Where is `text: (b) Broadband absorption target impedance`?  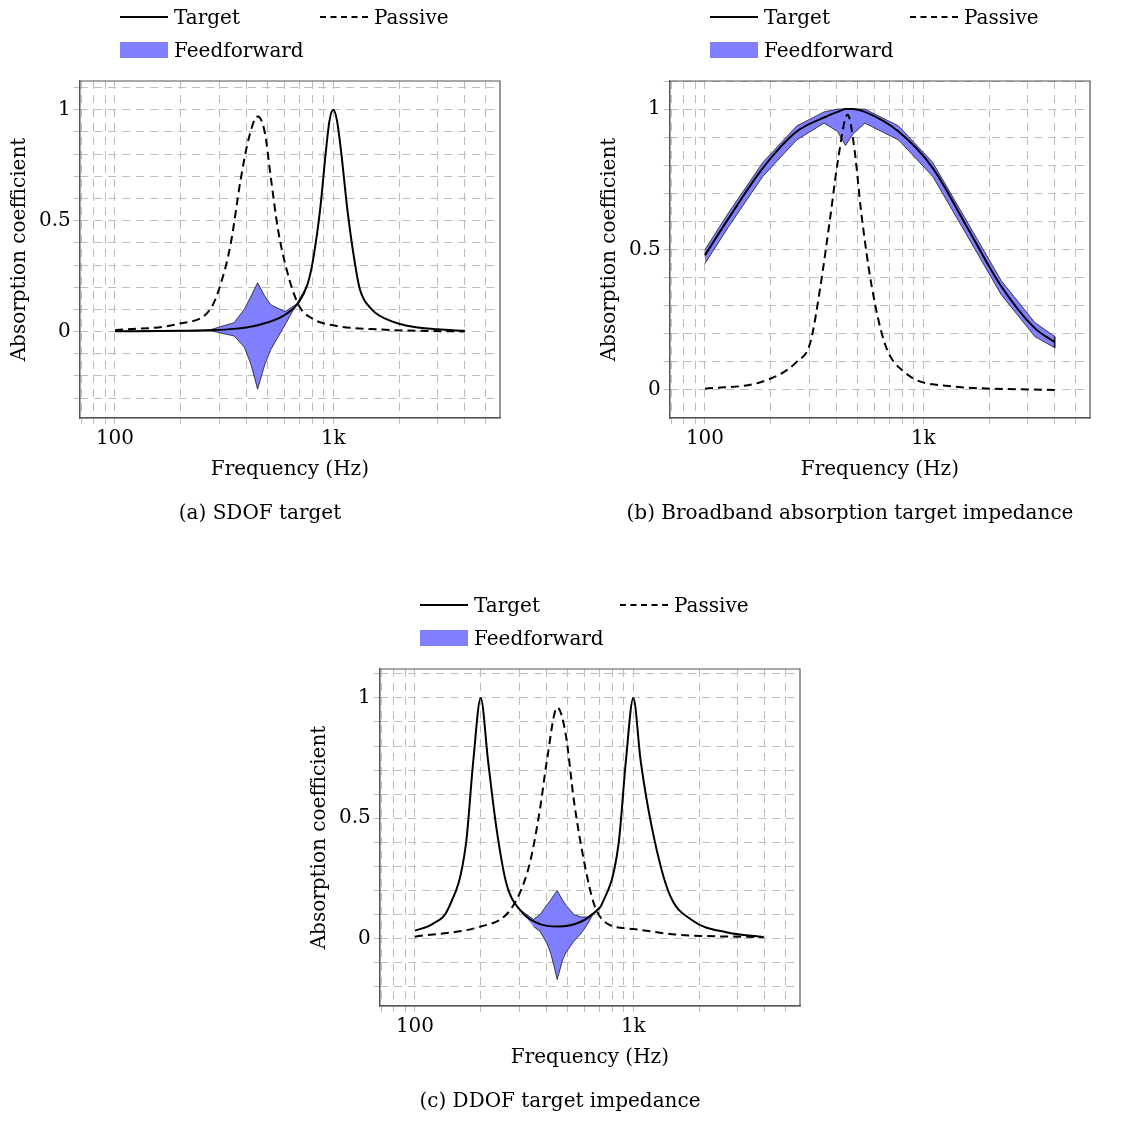
text: (b) Broadband absorption target impedance is located at coordinates (850, 512).